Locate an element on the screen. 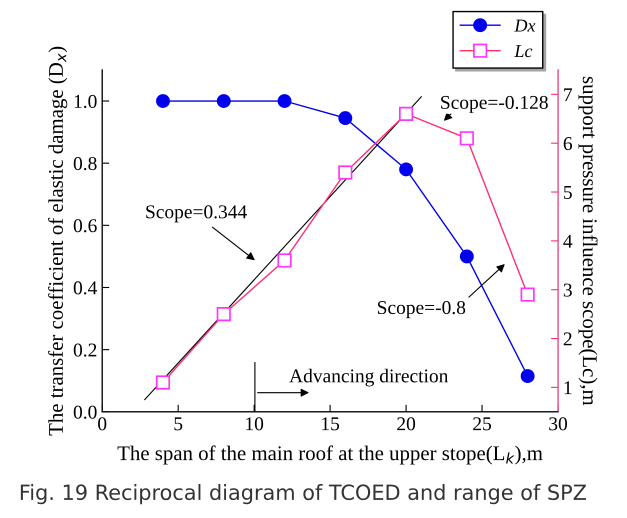 The width and height of the screenshot is (627, 518). y-tick-label: 0.2 is located at coordinates (85, 350).